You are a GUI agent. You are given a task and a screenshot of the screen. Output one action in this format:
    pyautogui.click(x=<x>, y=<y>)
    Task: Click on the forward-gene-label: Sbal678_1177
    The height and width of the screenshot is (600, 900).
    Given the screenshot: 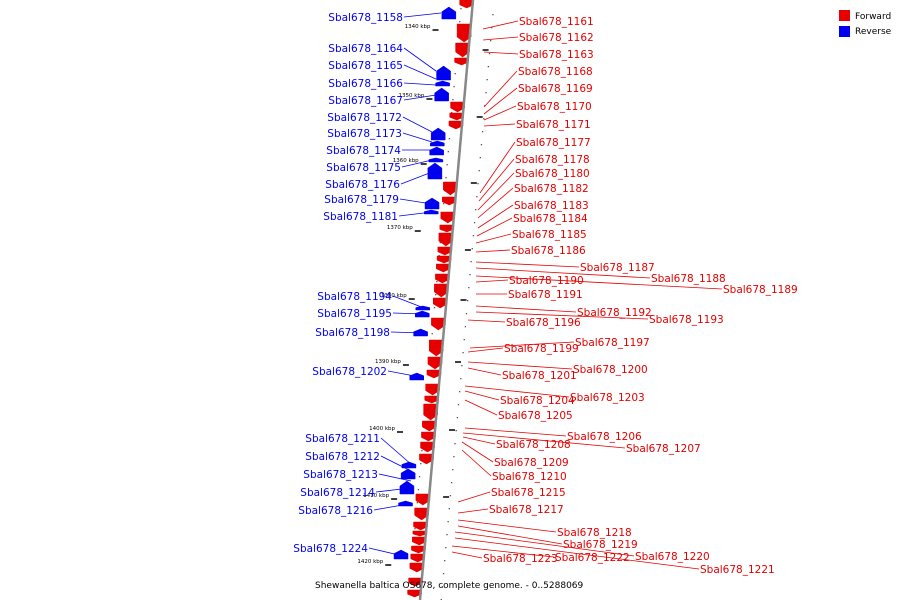 What is the action you would take?
    pyautogui.click(x=553, y=143)
    